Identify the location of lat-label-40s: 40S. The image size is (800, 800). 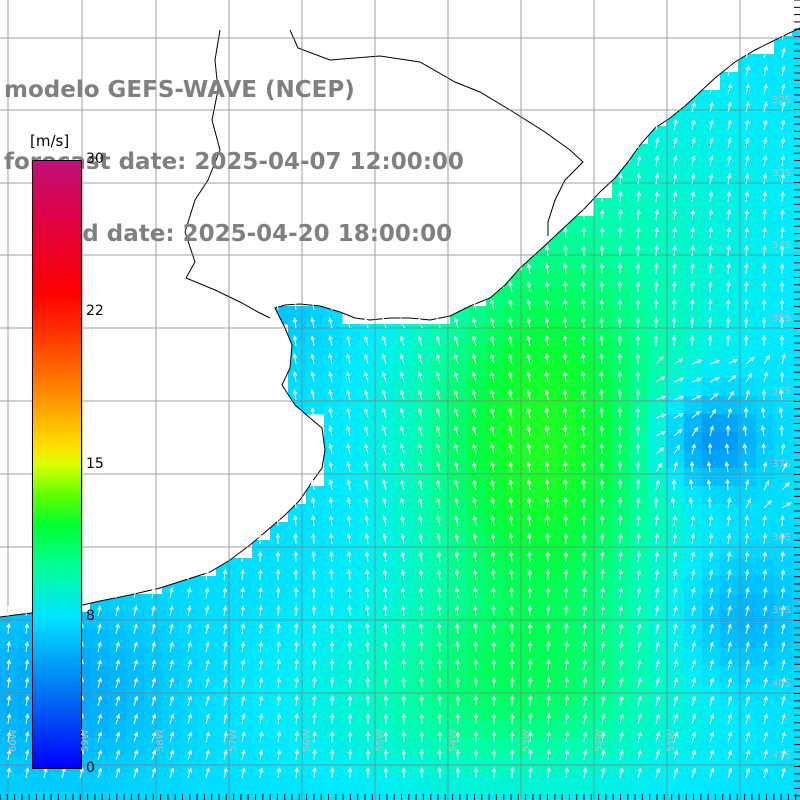
(782, 683).